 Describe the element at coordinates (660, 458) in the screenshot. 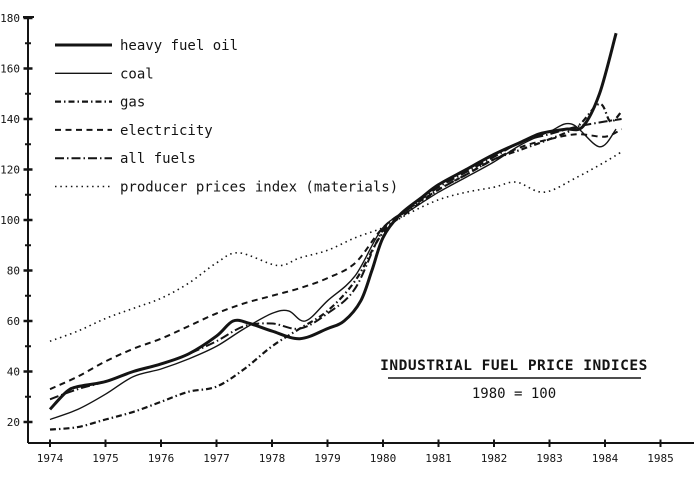

I see `x-tick-label-1985: 1985` at that location.